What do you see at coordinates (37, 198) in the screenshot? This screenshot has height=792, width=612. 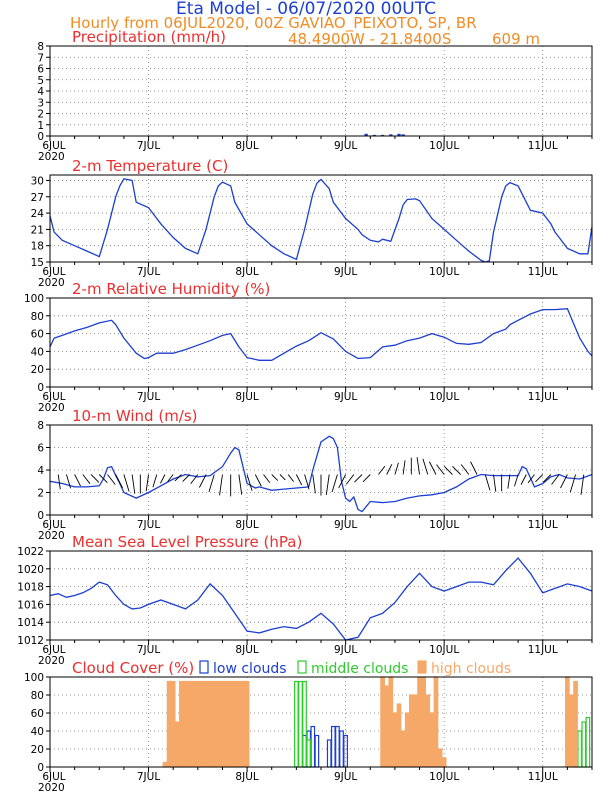 I see `y-tick-label: 27` at bounding box center [37, 198].